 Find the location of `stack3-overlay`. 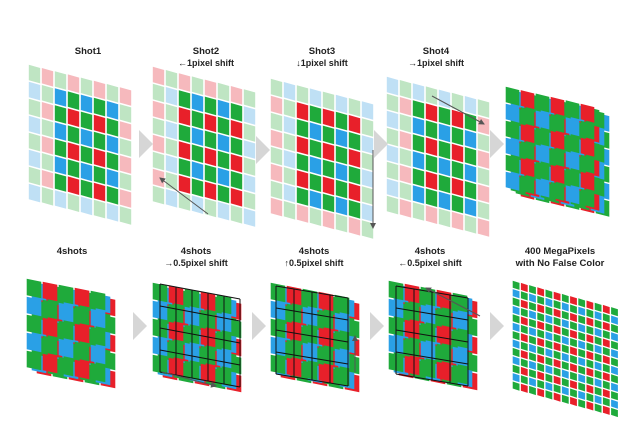

stack3-overlay is located at coordinates (312, 336).